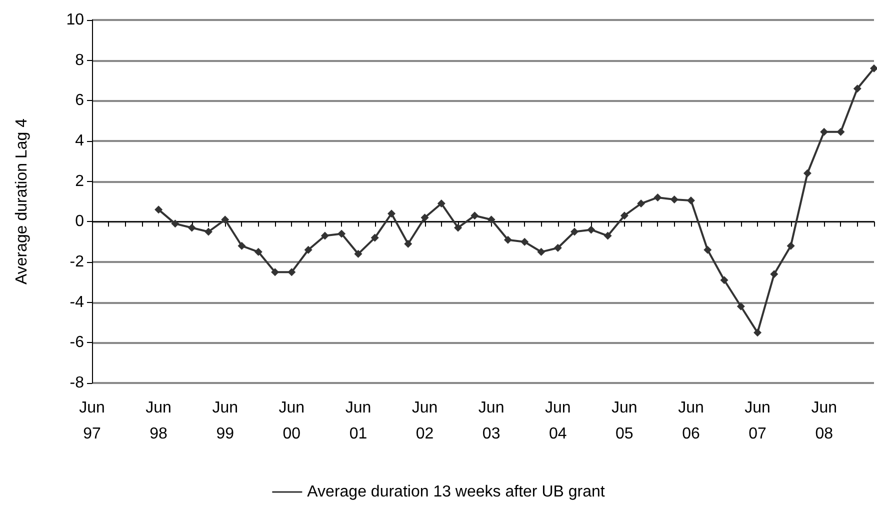 This screenshot has width=877, height=513. What do you see at coordinates (625, 421) in the screenshot?
I see `x-tick-label: Jun 05` at bounding box center [625, 421].